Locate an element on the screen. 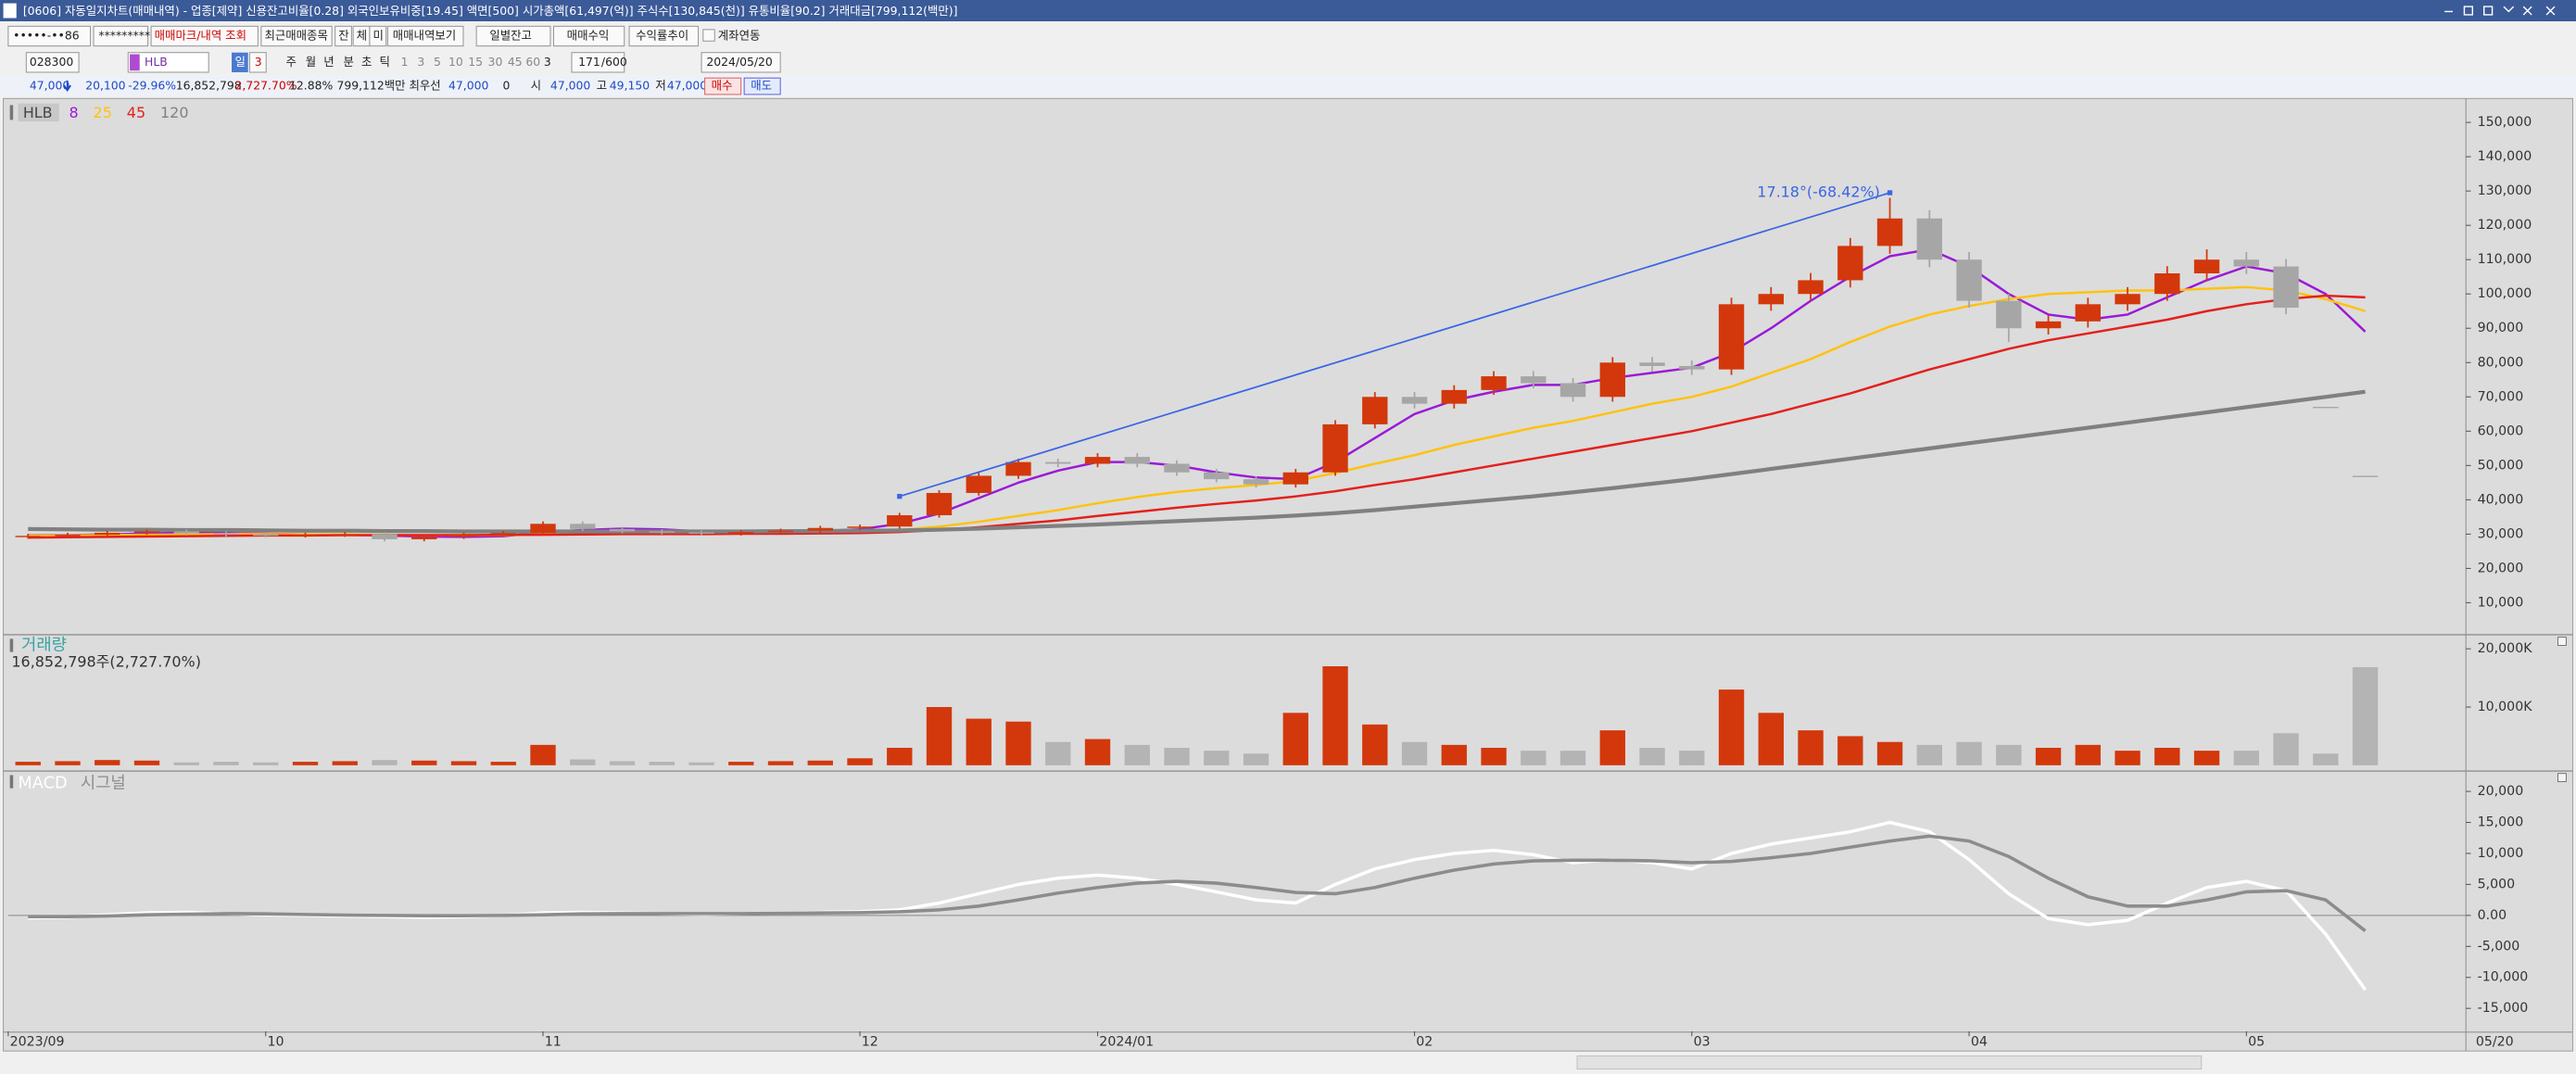 This screenshot has width=2576, height=1074. password: ********* is located at coordinates (124, 35).